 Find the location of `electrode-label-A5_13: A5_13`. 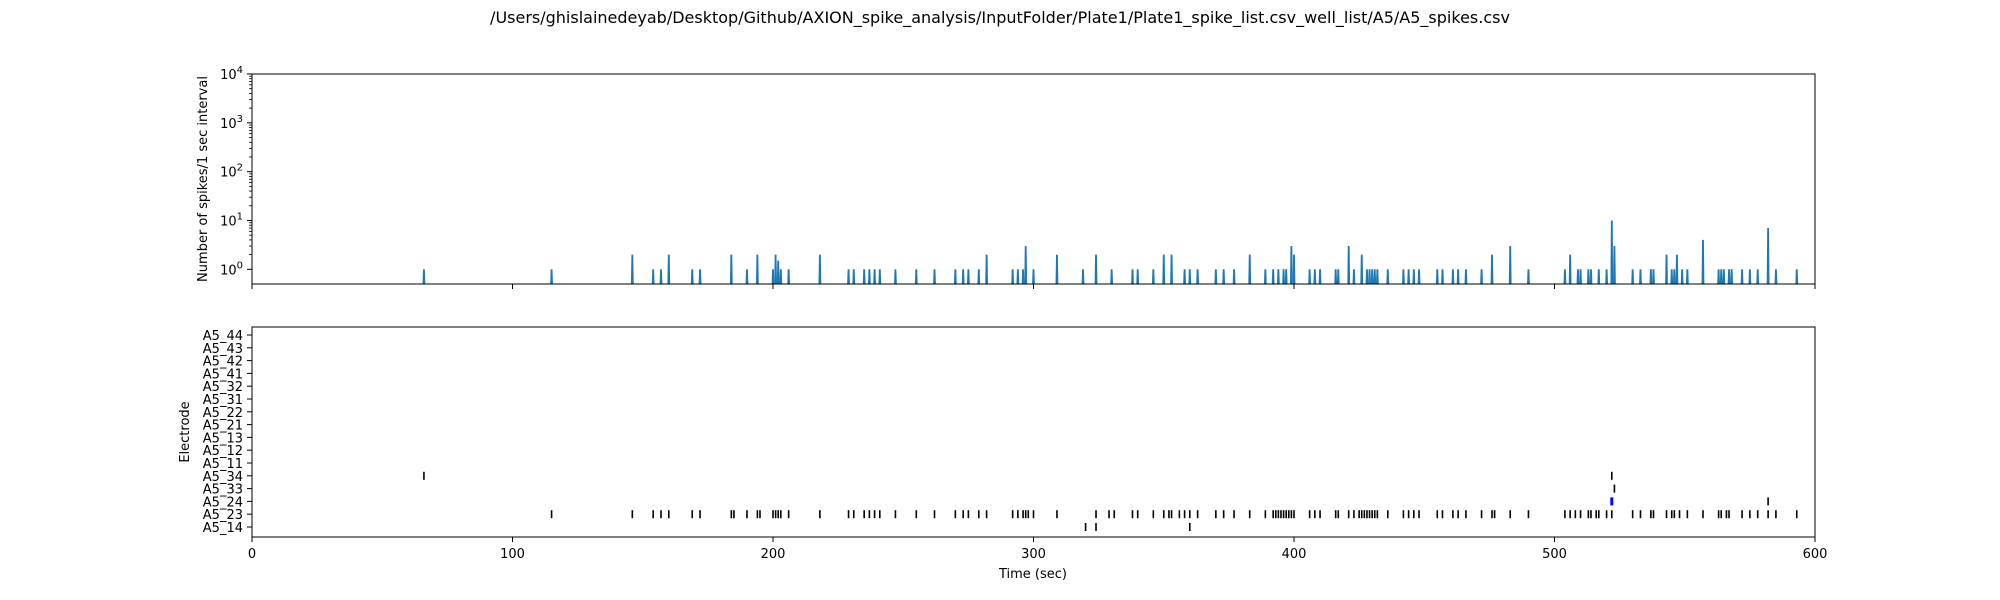

electrode-label-A5_13: A5_13 is located at coordinates (223, 438).